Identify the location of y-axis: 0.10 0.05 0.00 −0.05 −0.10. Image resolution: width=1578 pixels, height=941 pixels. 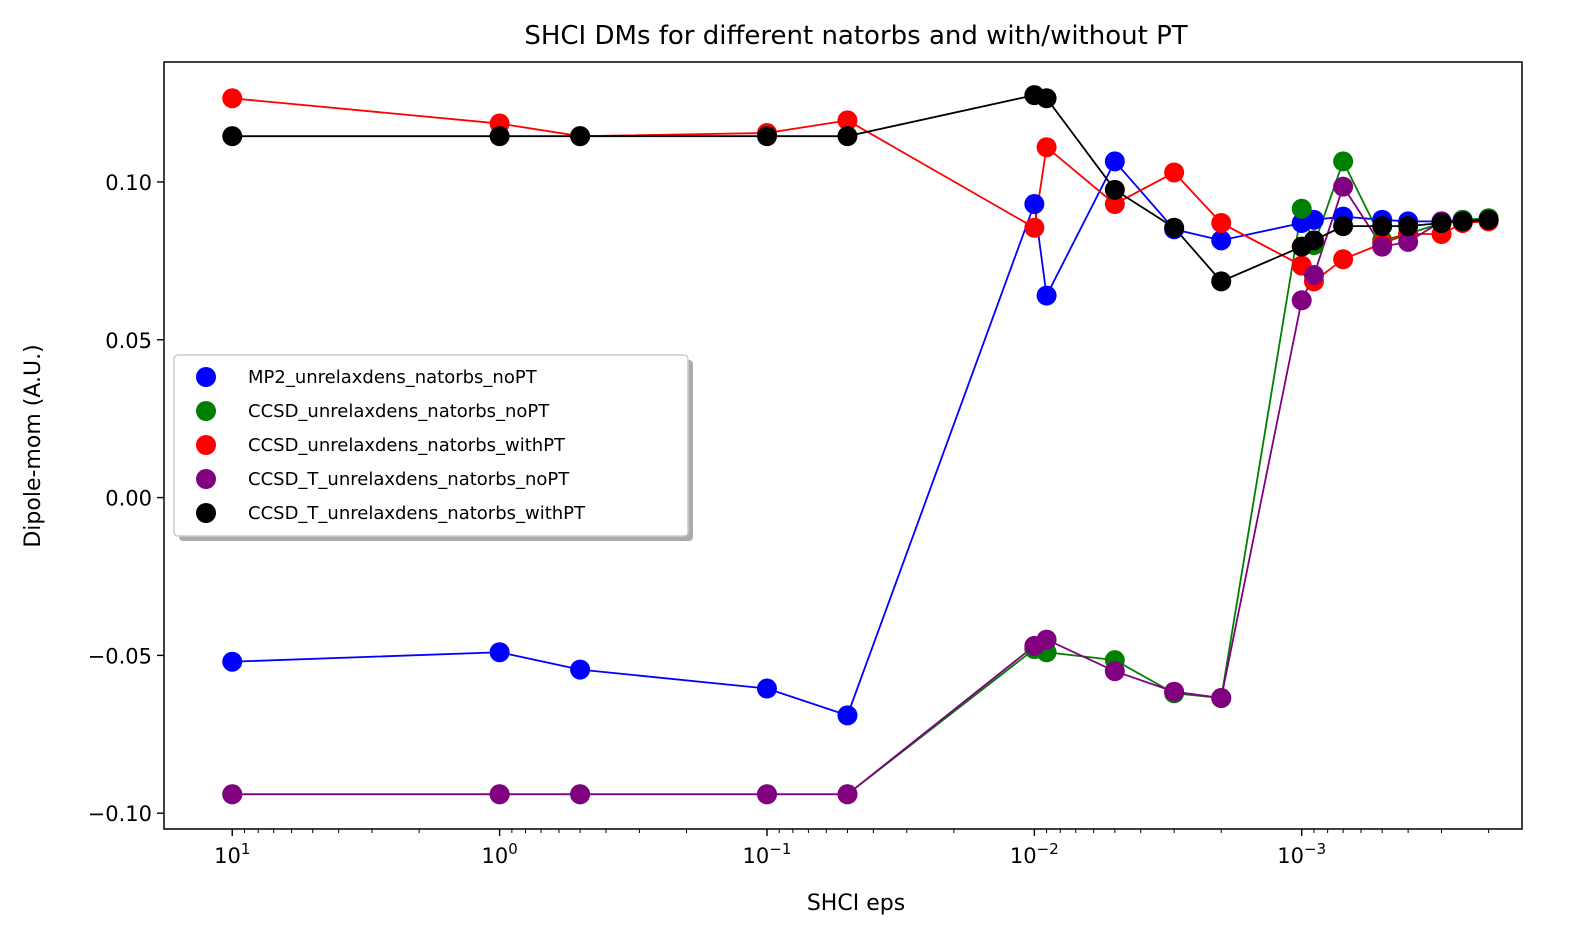
(126, 498).